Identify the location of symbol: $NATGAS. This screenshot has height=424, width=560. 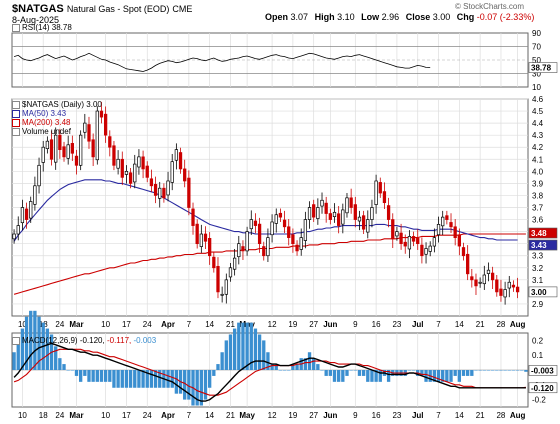
(38, 9).